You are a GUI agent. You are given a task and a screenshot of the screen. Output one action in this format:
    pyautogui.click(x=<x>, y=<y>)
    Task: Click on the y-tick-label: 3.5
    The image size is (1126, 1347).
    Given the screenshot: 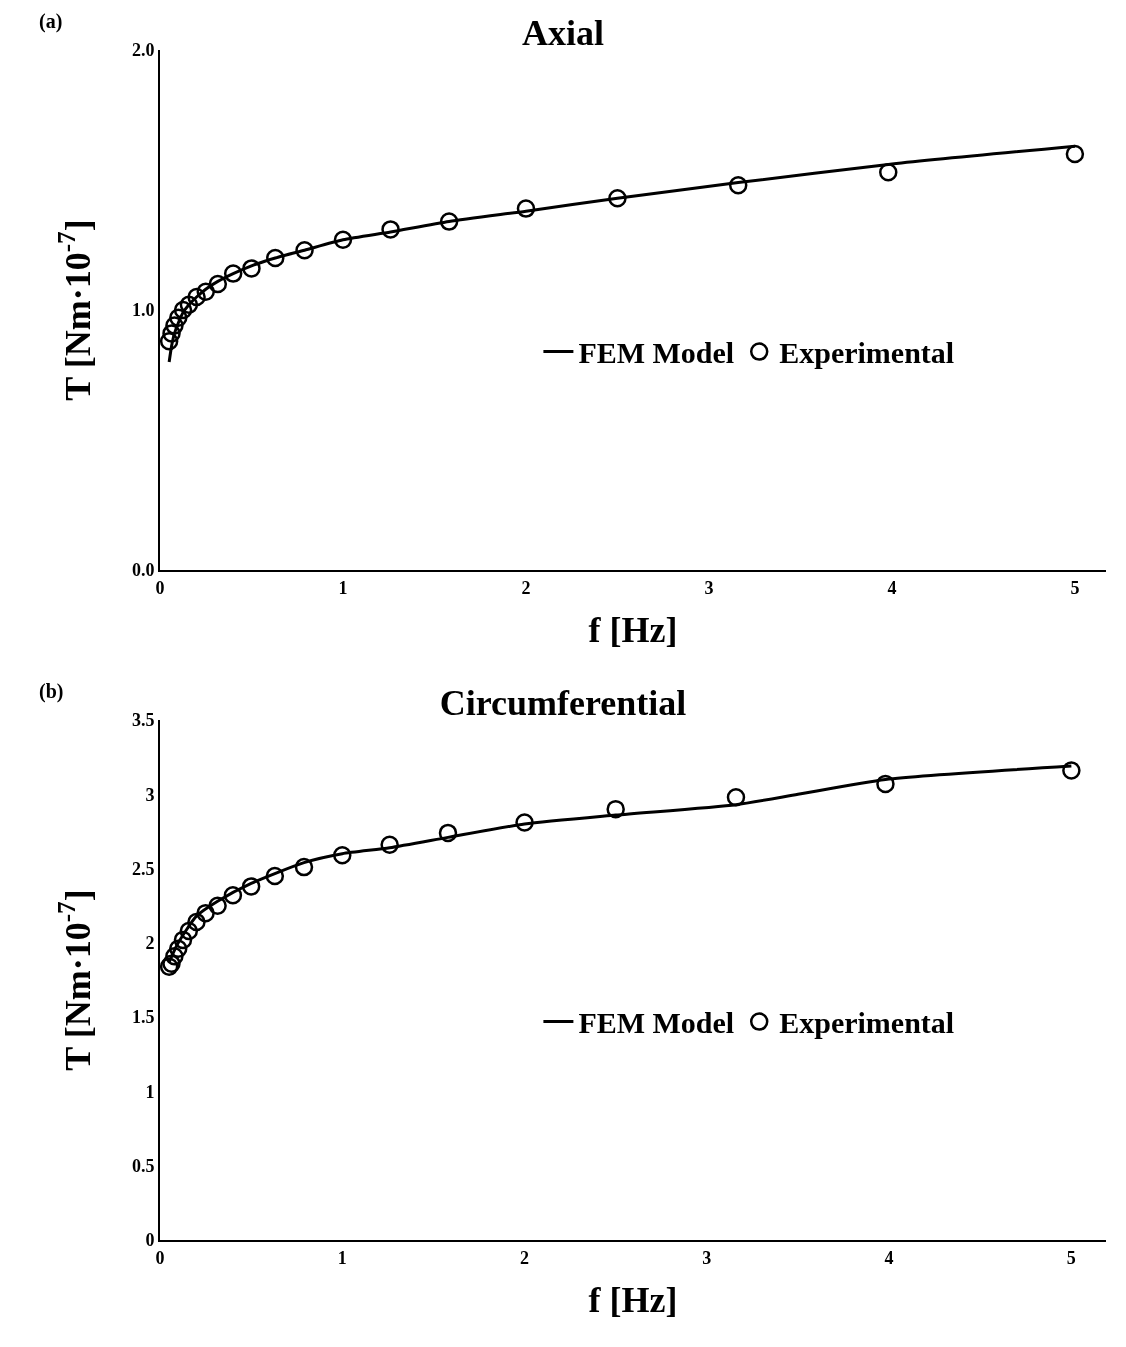 What is the action you would take?
    pyautogui.click(x=143, y=720)
    